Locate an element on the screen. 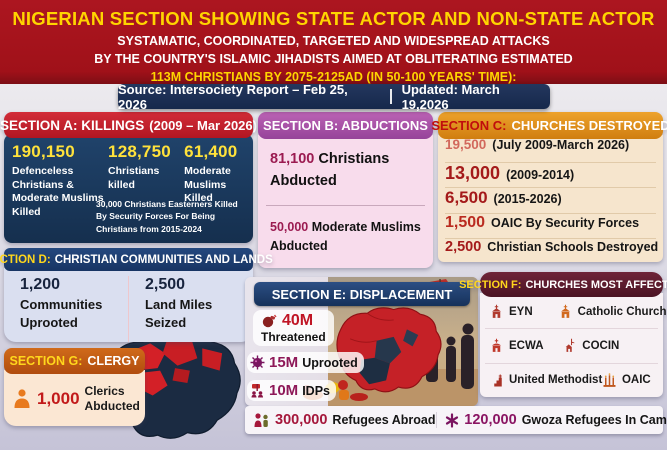  stat-label: Gwoza Refugees In Cameroon is located at coordinates (594, 420).